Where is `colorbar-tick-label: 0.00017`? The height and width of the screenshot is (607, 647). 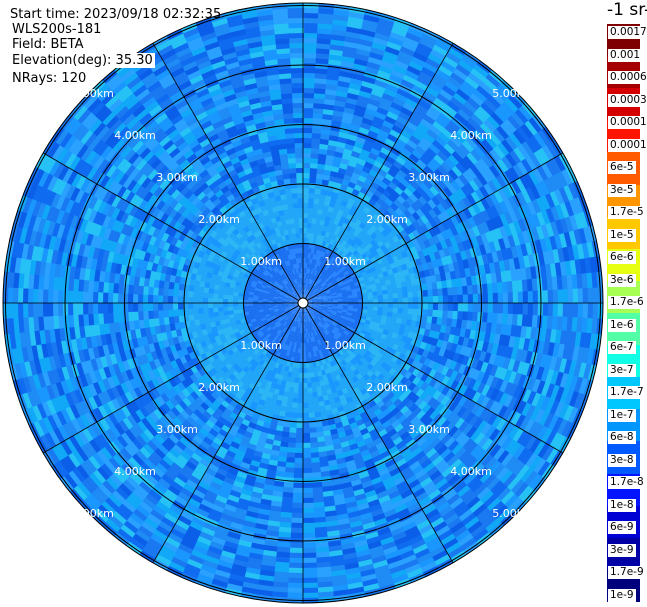
colorbar-tick-label: 0.00017 is located at coordinates (627, 123).